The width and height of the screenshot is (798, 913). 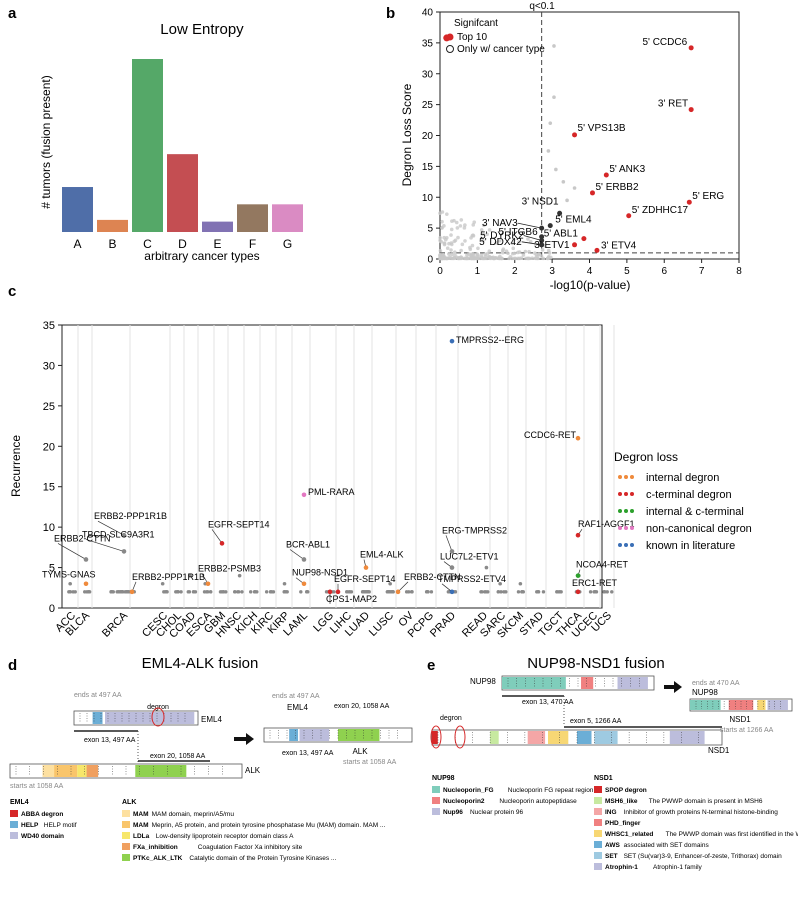 What do you see at coordinates (646, 457) in the screenshot?
I see `panel-c-legend-title: Degron loss` at bounding box center [646, 457].